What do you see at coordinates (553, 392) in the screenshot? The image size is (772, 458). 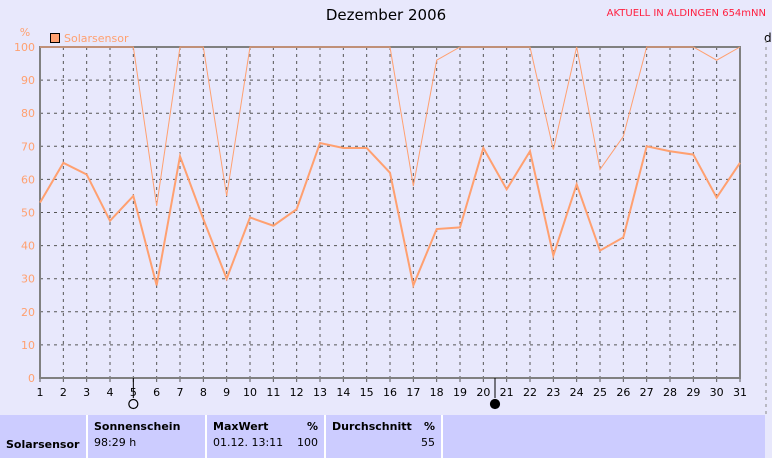 I see `x-tick-label: 23` at bounding box center [553, 392].